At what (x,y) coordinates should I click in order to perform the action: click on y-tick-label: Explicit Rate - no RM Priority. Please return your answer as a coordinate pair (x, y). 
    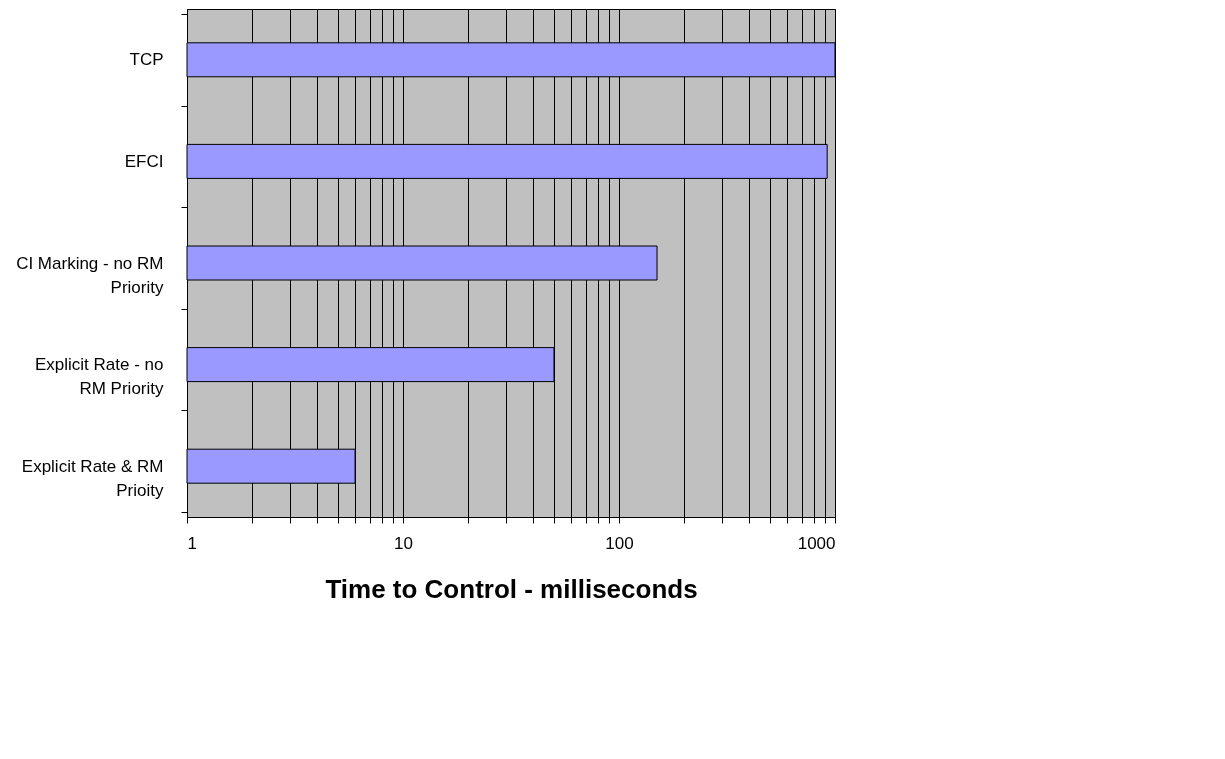
    Looking at the image, I should click on (99, 377).